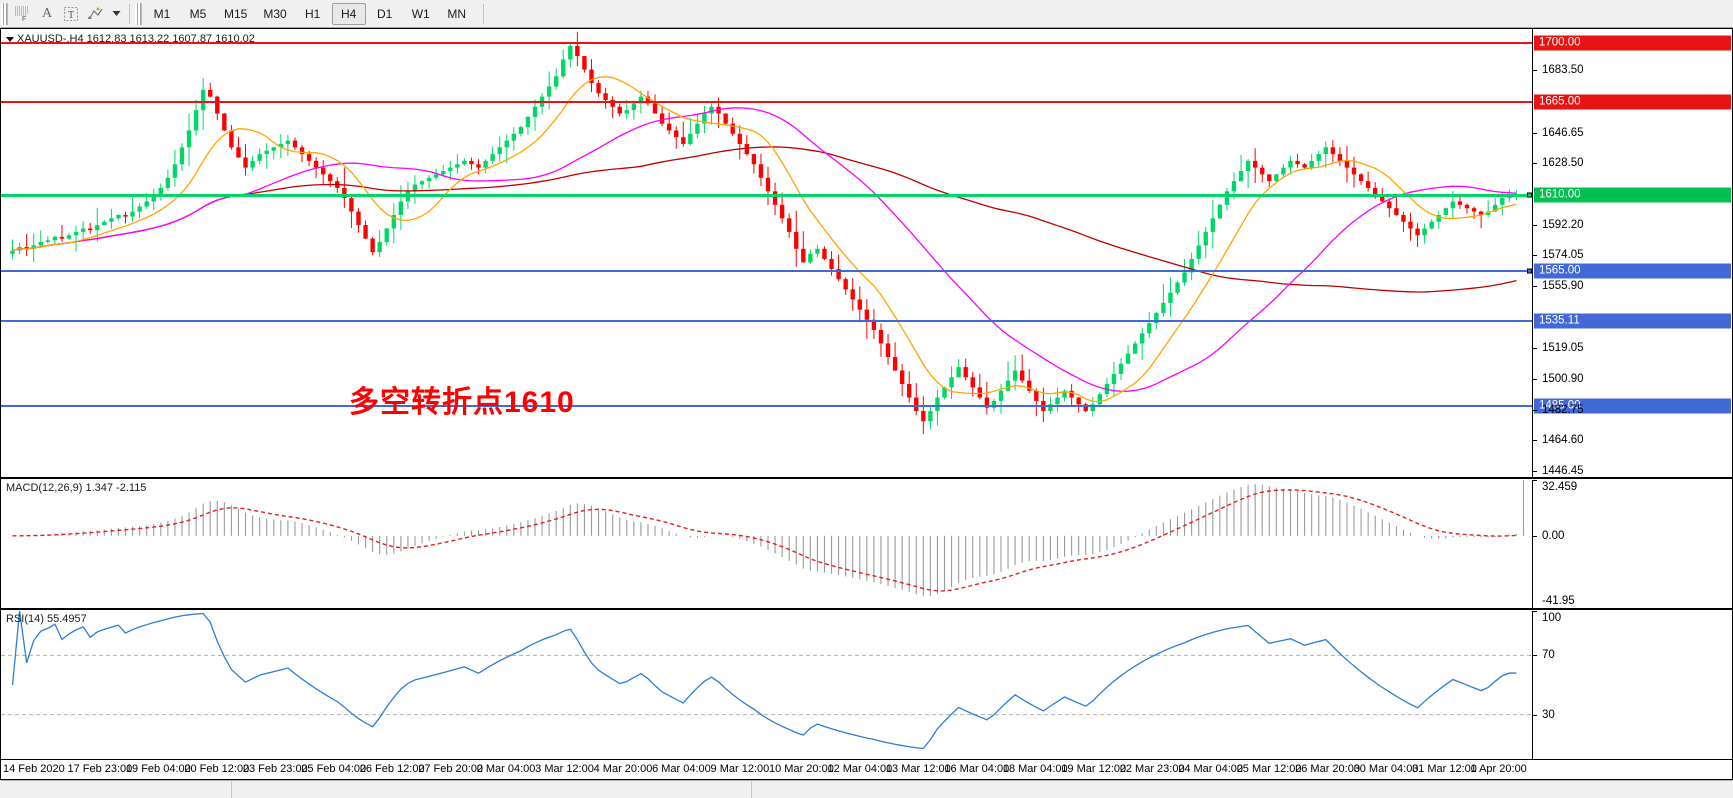 The height and width of the screenshot is (798, 1733). I want to click on price-badge-1535-11: 1535.11, so click(1632, 321).